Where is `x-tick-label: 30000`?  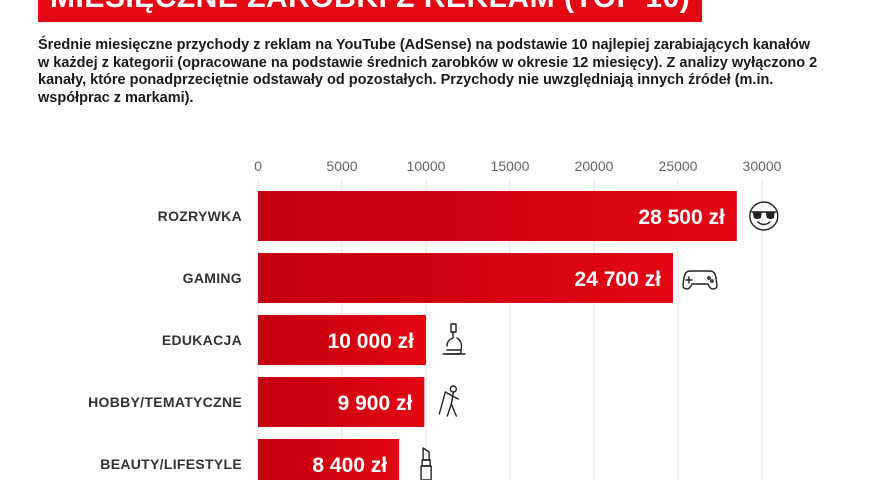 x-tick-label: 30000 is located at coordinates (762, 166).